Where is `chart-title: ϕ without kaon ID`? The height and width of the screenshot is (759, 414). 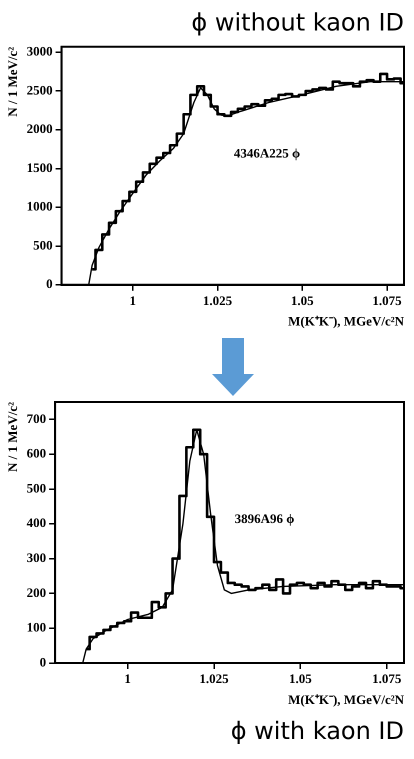 chart-title: ϕ without kaon ID is located at coordinates (297, 22).